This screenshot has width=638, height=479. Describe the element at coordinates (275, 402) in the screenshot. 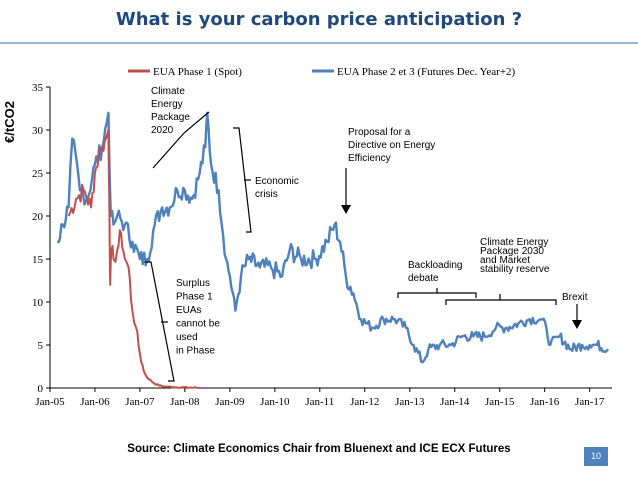

I see `x-tick-label: Jan-10` at that location.